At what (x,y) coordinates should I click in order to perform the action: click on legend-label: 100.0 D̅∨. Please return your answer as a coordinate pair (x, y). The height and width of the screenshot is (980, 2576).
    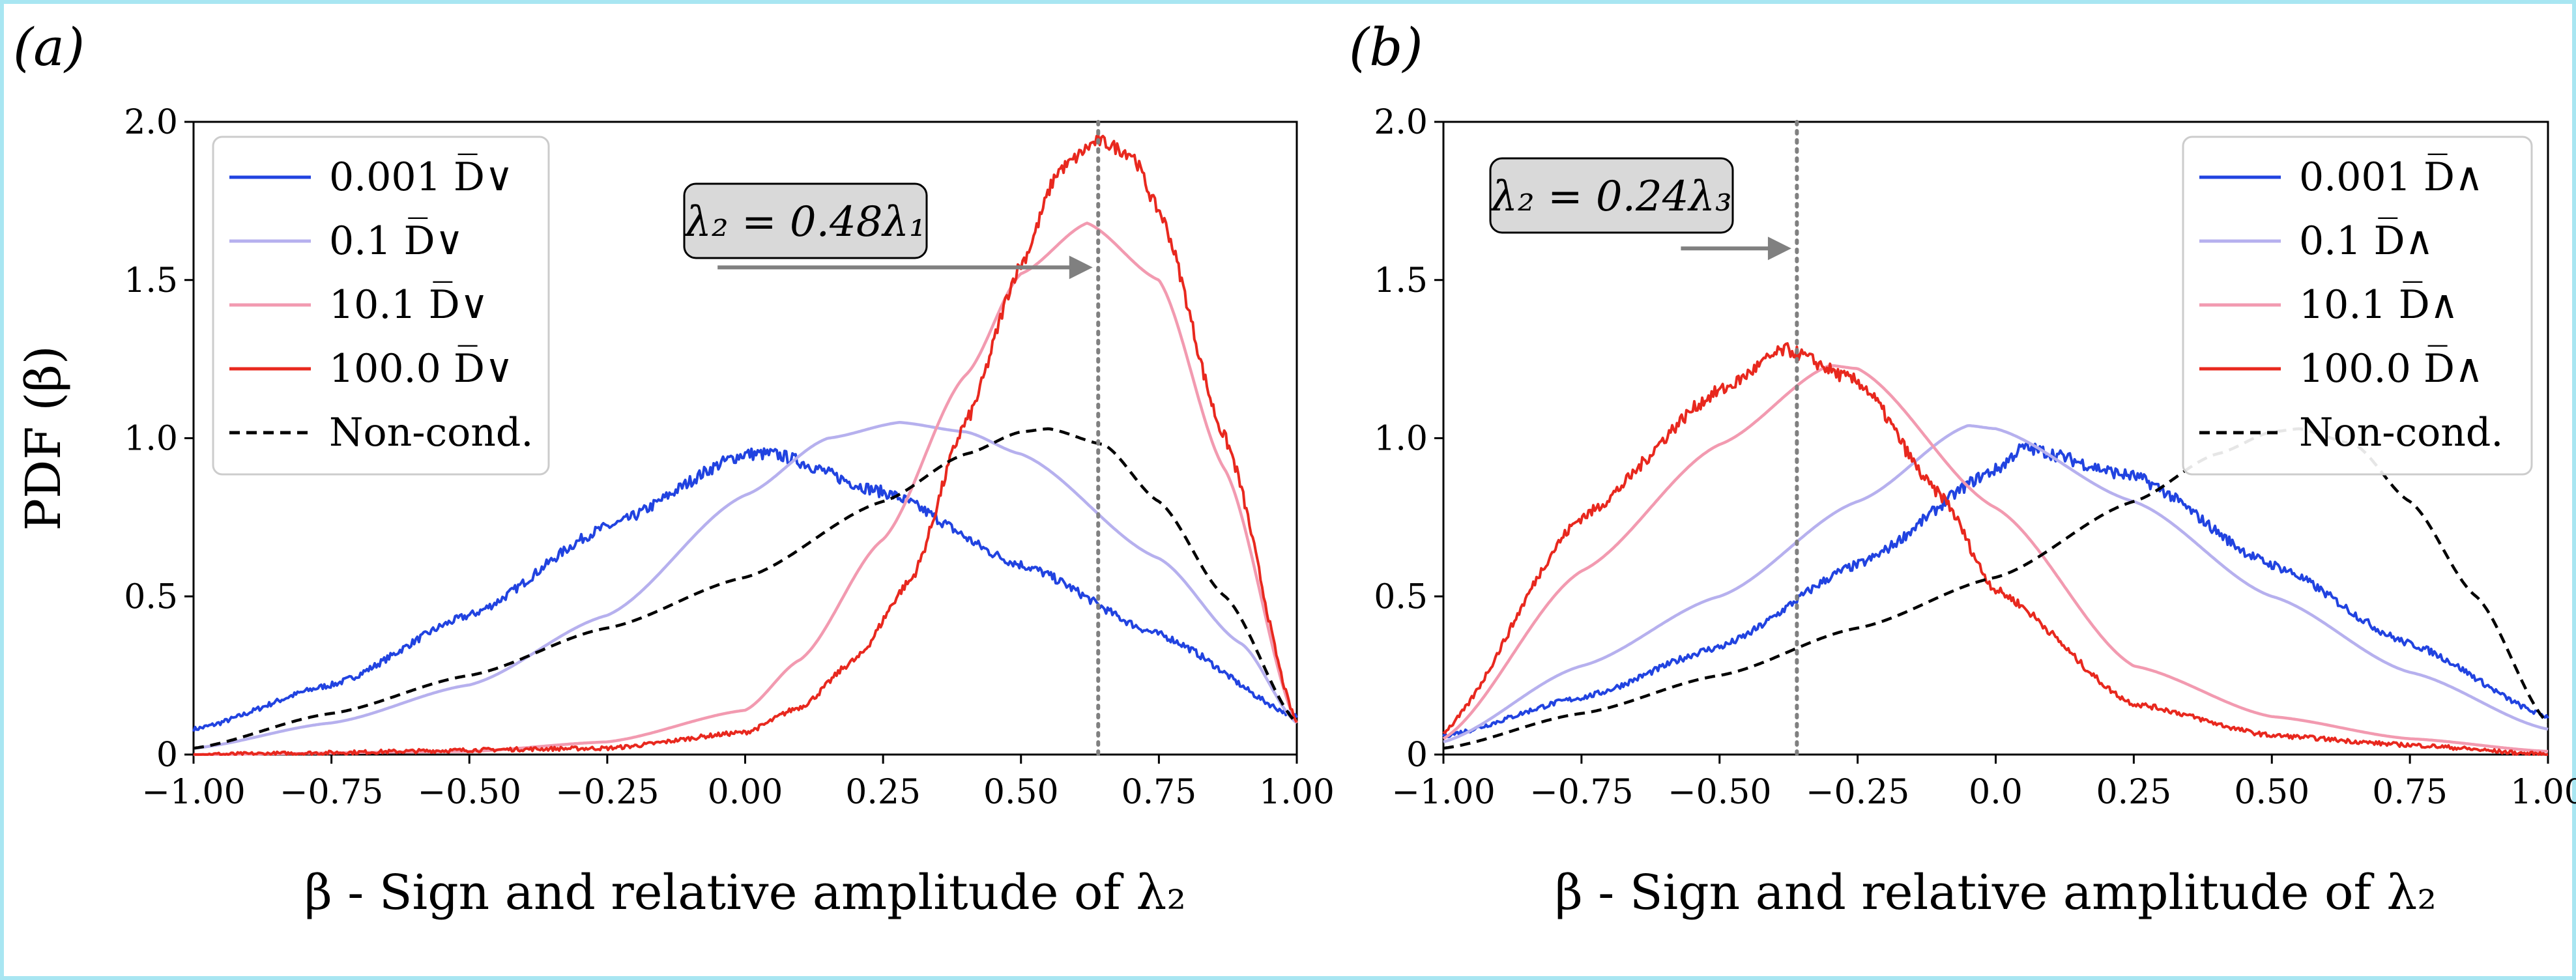
    Looking at the image, I should click on (421, 368).